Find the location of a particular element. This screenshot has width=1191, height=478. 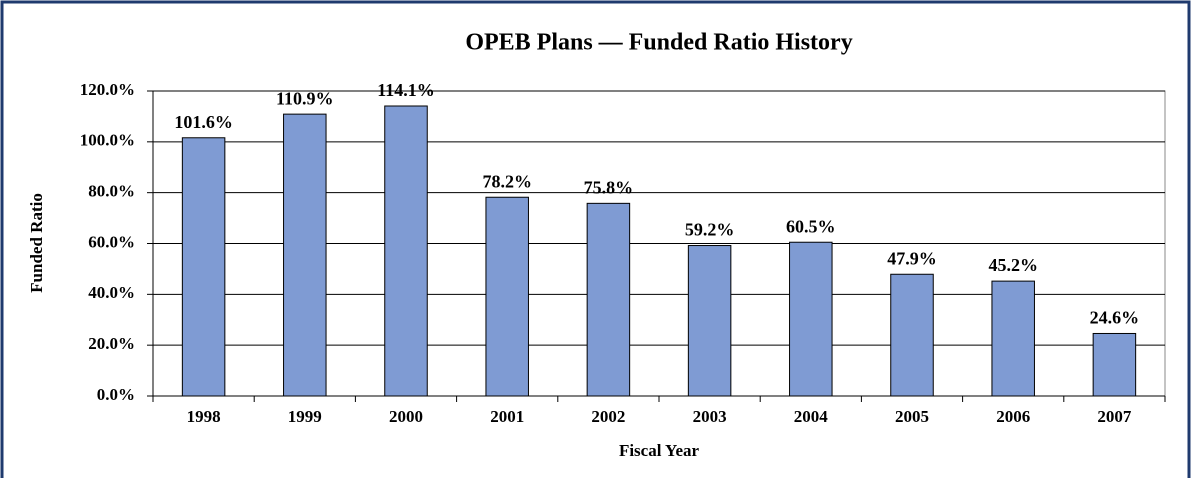

data-label: 45.2% is located at coordinates (1013, 265).